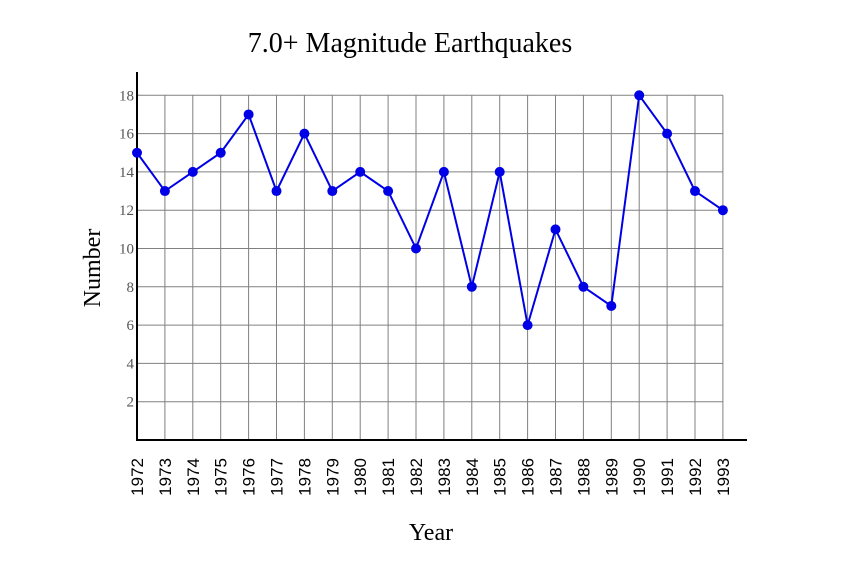 Image resolution: width=854 pixels, height=575 pixels. I want to click on x-tick-label: 1982, so click(416, 477).